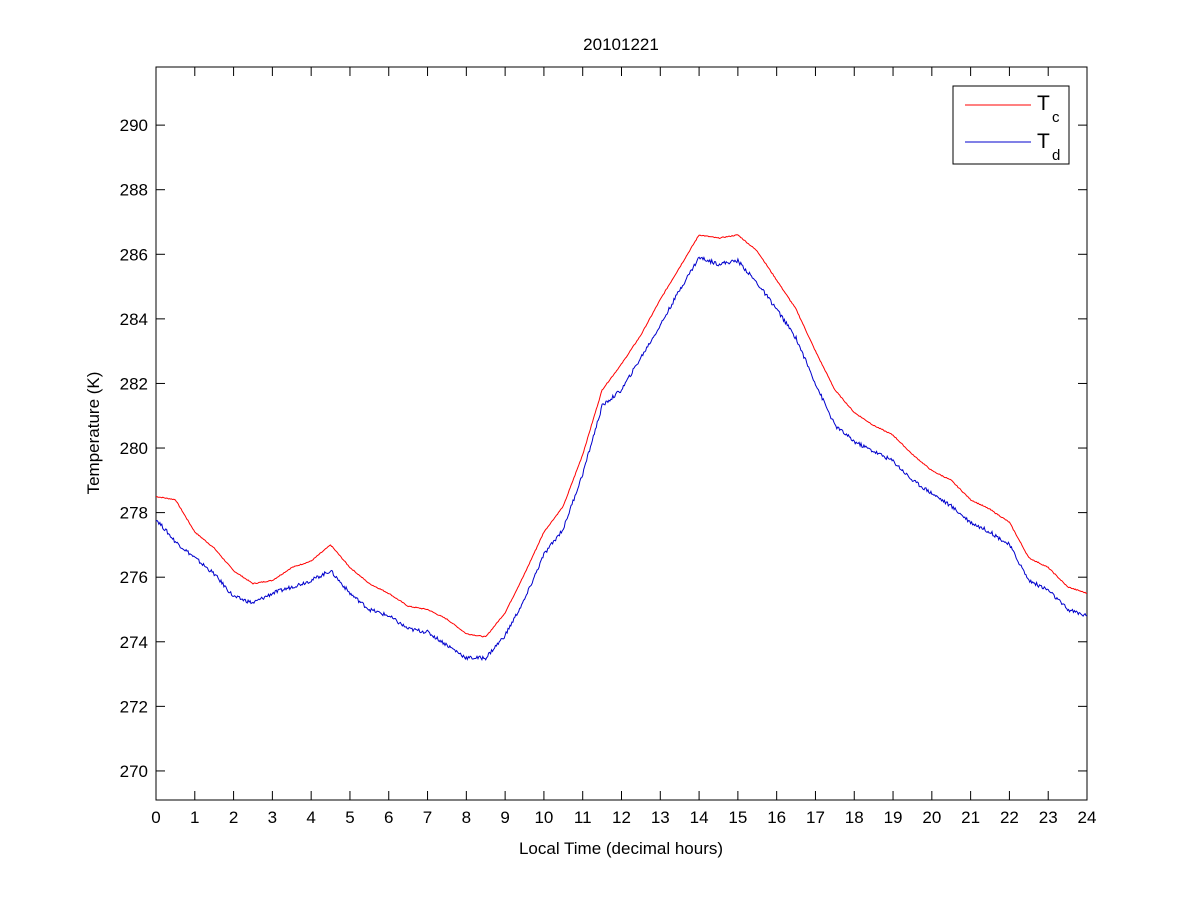  What do you see at coordinates (233, 817) in the screenshot?
I see `x-tick-label: 2` at bounding box center [233, 817].